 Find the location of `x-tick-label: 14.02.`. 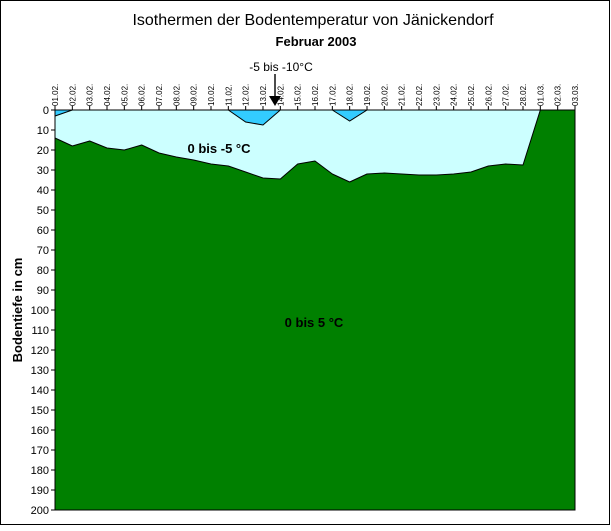

x-tick-label: 14.02. is located at coordinates (280, 95).